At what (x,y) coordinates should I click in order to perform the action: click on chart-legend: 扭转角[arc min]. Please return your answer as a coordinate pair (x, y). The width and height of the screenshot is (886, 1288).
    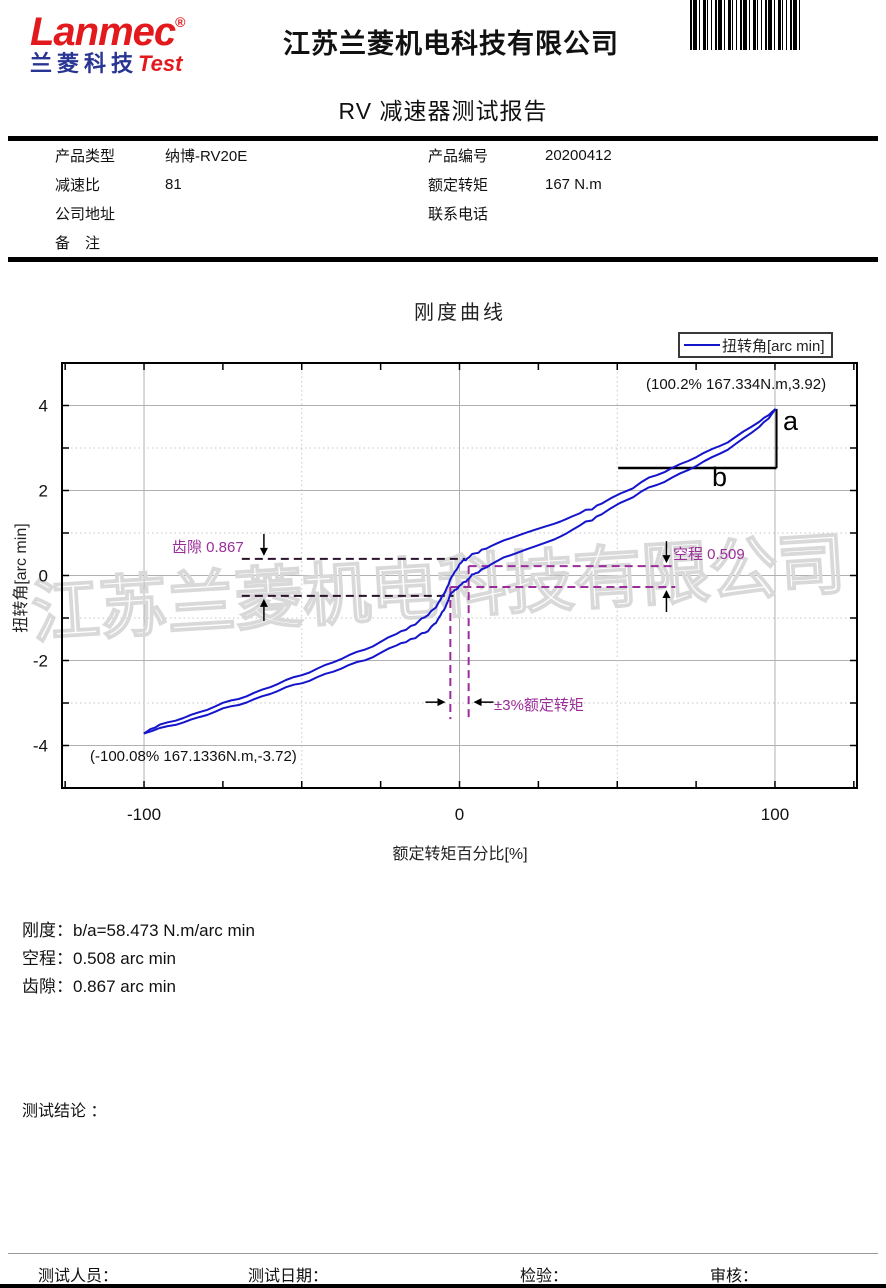
    Looking at the image, I should click on (755, 345).